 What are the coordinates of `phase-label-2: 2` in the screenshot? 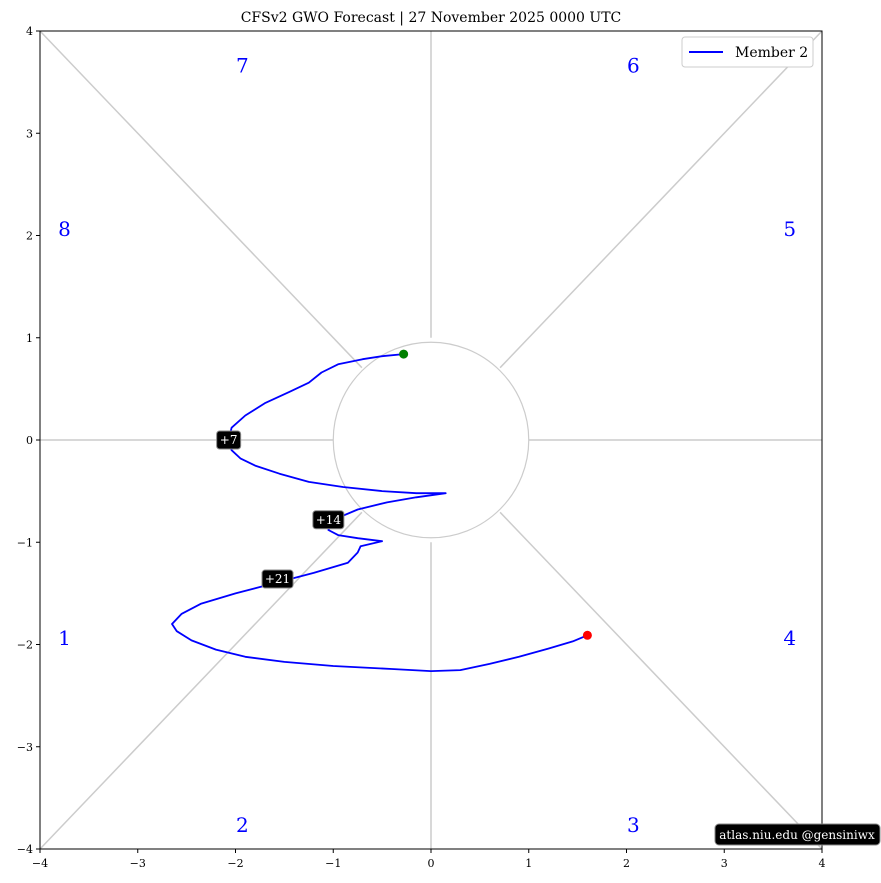 It's located at (242, 825).